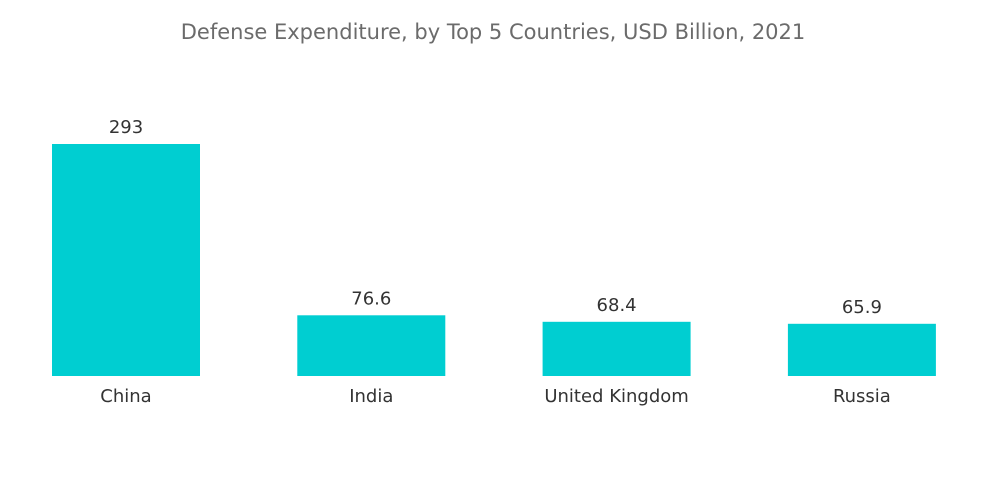 Image resolution: width=1000 pixels, height=504 pixels. What do you see at coordinates (495, 396) in the screenshot?
I see `x-axis-tick-labels: China India United Kingdom Russia` at bounding box center [495, 396].